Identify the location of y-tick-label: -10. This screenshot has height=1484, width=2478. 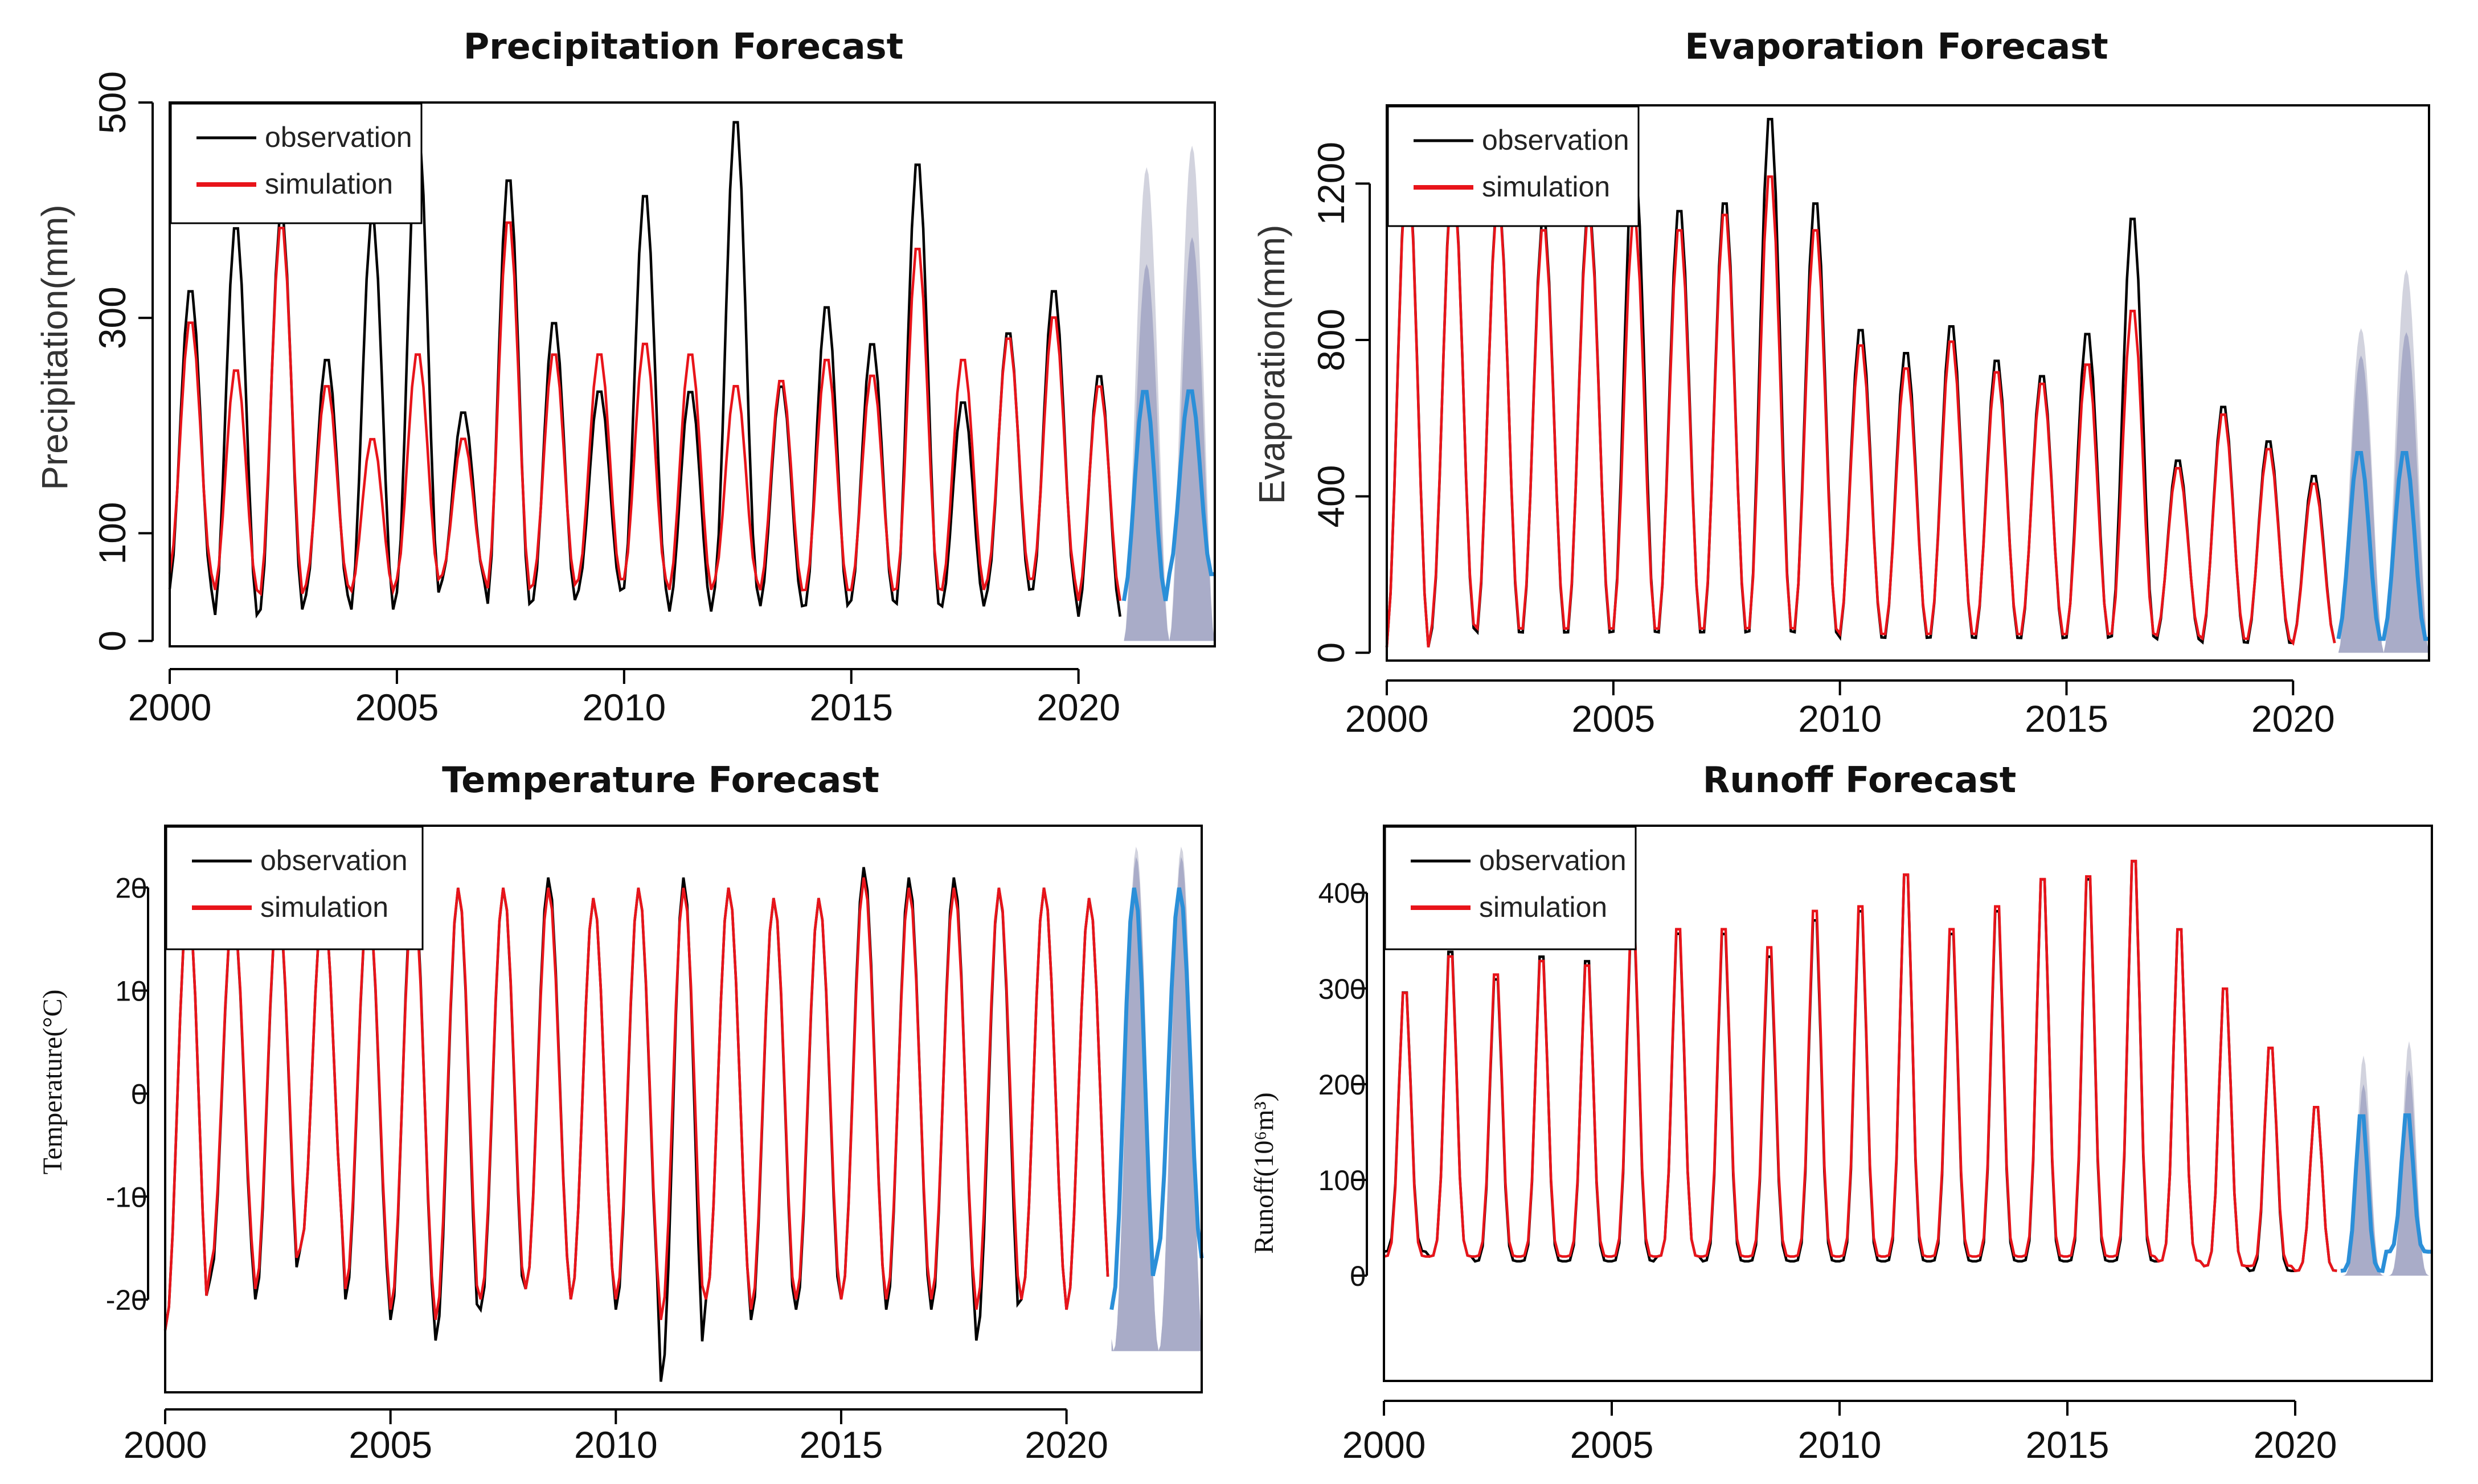
(126, 1197).